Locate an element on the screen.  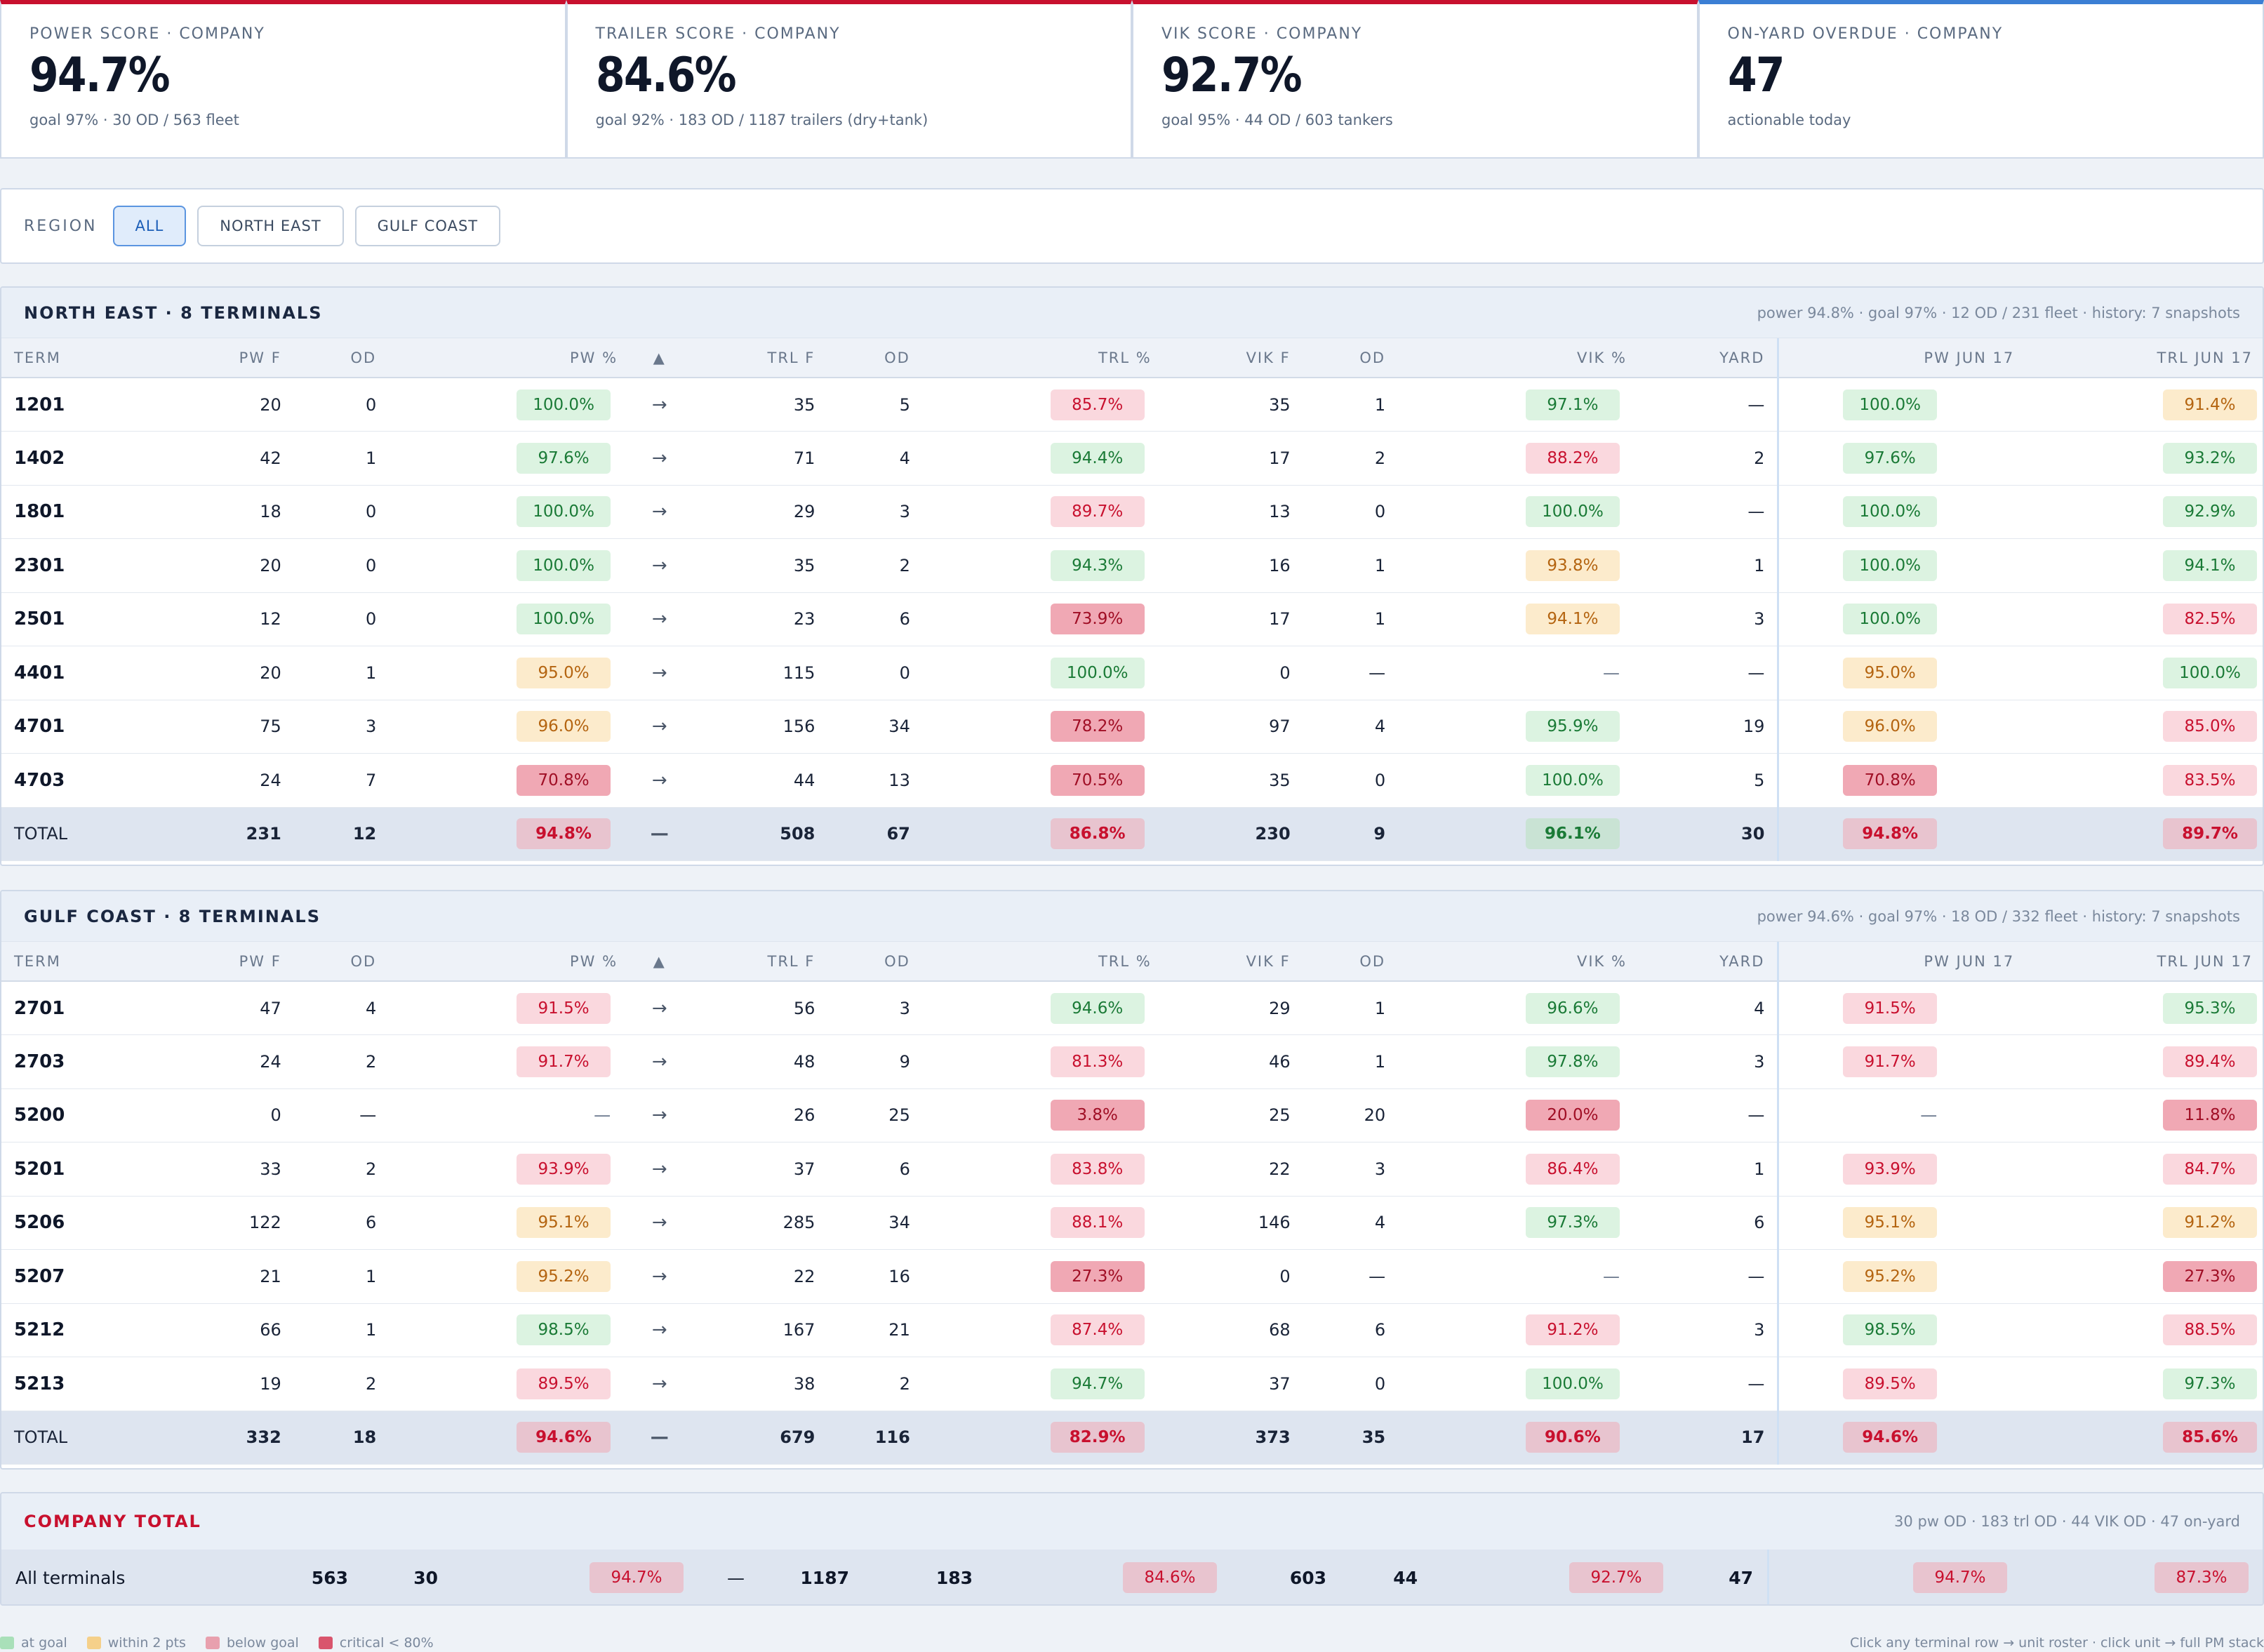
trl-fleet: 23 is located at coordinates (804, 620).